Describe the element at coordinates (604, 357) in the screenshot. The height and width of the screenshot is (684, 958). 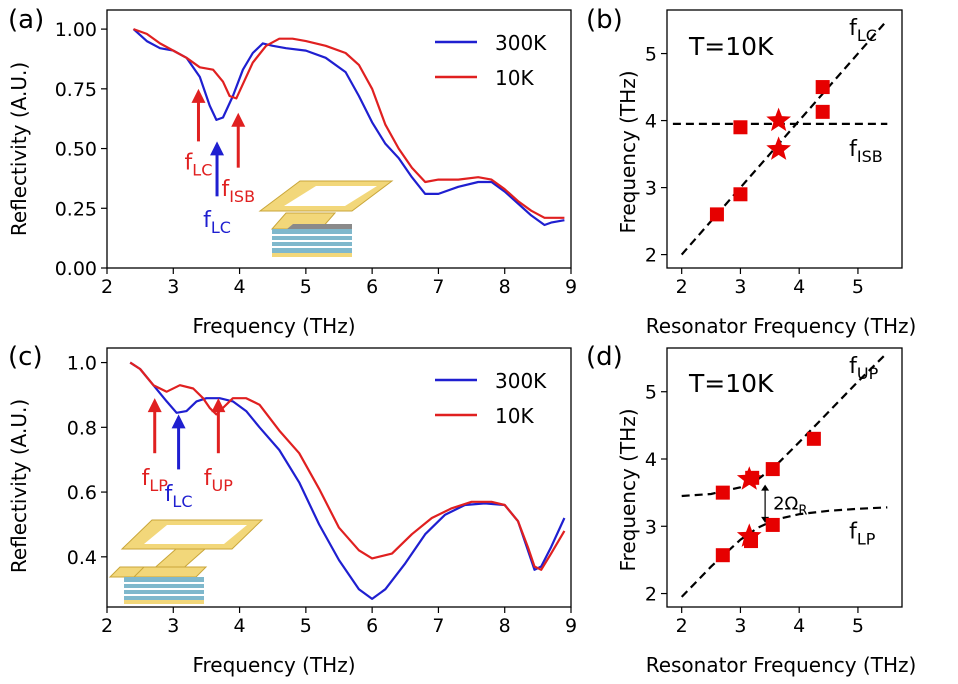
I see `panel-d-label: (d)` at that location.